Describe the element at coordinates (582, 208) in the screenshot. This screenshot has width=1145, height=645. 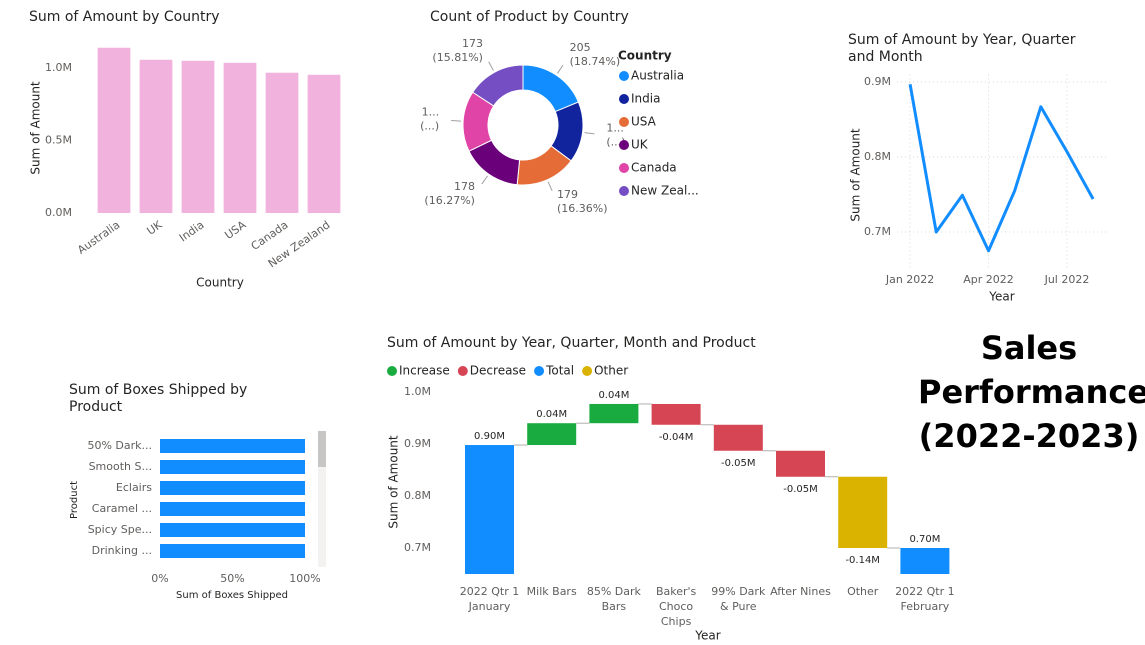
I see `data-label: (16.36%)` at that location.